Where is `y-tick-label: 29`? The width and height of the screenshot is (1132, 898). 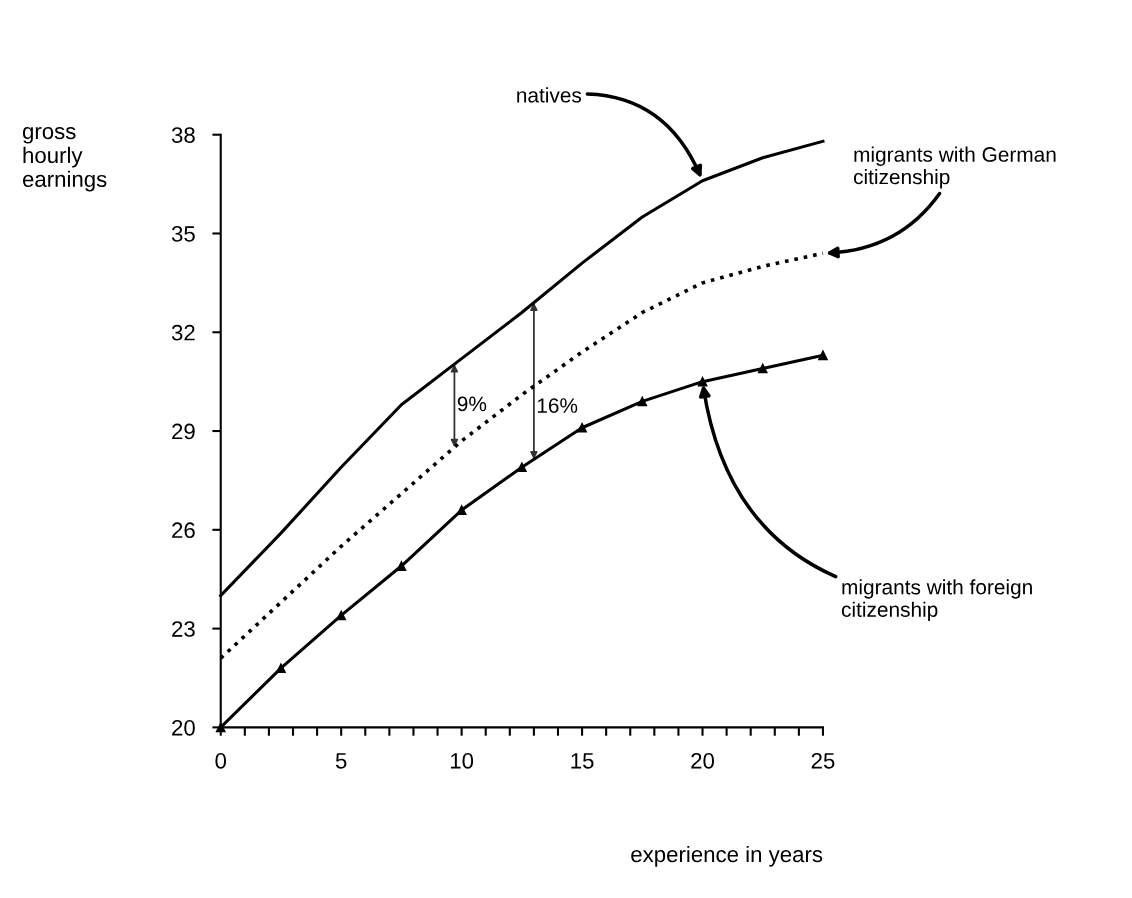 y-tick-label: 29 is located at coordinates (183, 431).